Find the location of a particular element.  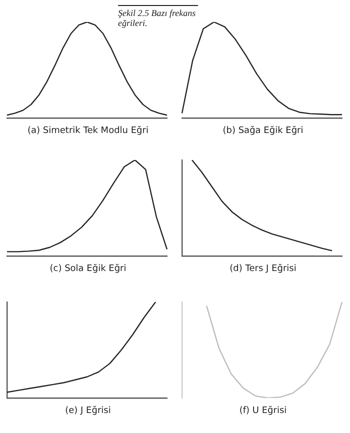

x-axis-title: (c) Sola Eğik Eğri is located at coordinates (88, 269).